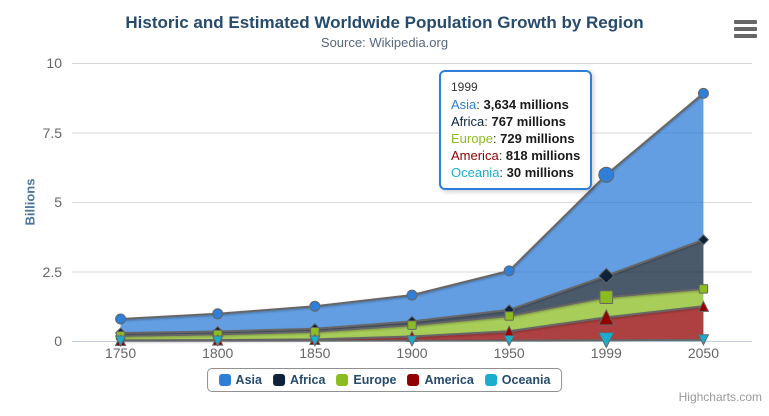 This screenshot has width=769, height=416. I want to click on legend-item-oceania: Oceania, so click(517, 380).